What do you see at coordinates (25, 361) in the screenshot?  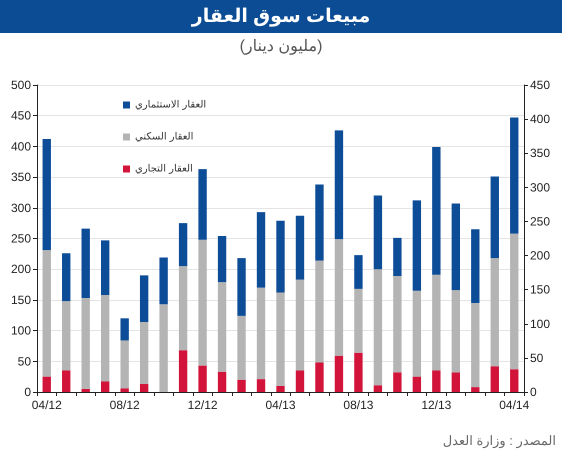 I see `y-tick-label: 50` at bounding box center [25, 361].